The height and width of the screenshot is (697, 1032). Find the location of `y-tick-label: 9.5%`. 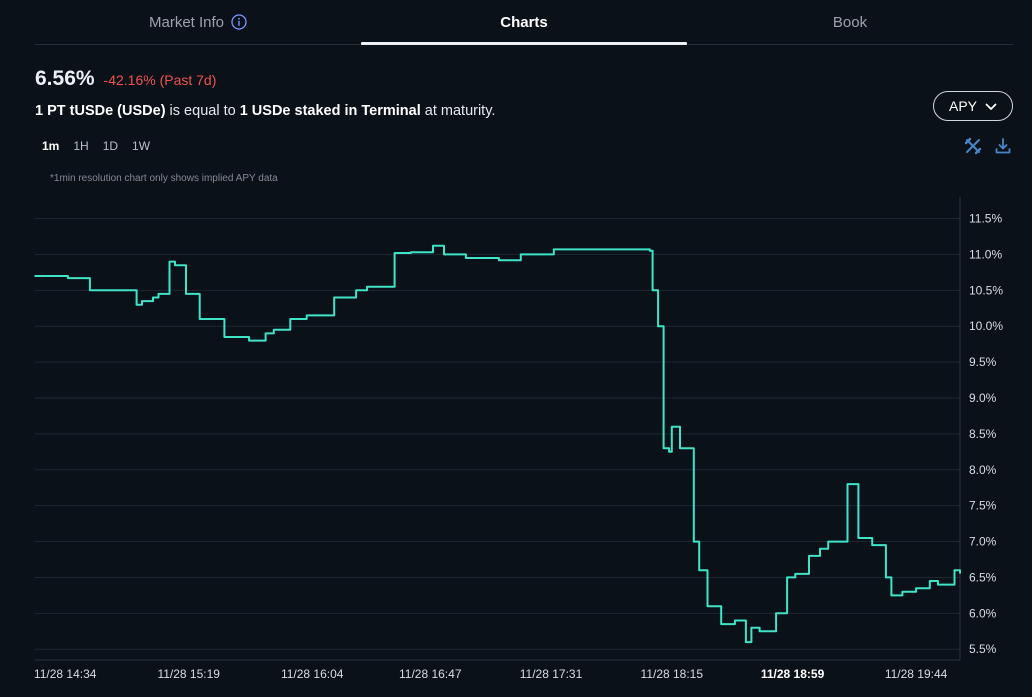

y-tick-label: 9.5% is located at coordinates (983, 362).